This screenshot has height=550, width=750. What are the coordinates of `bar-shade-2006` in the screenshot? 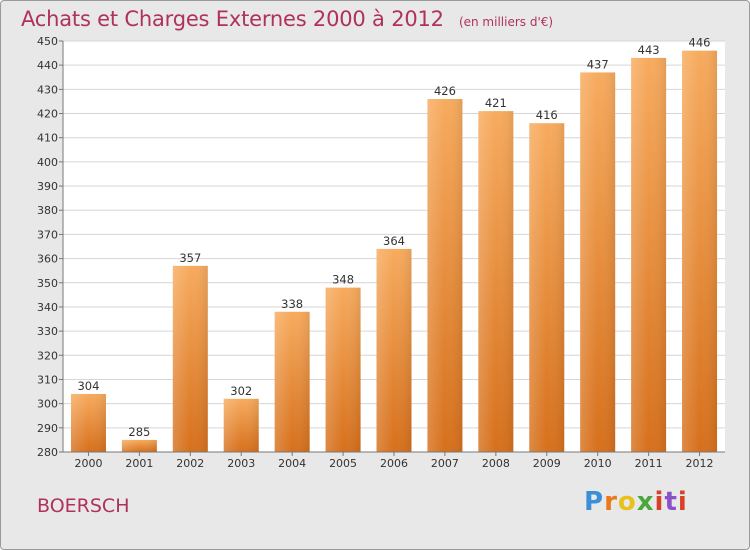 It's located at (394, 350).